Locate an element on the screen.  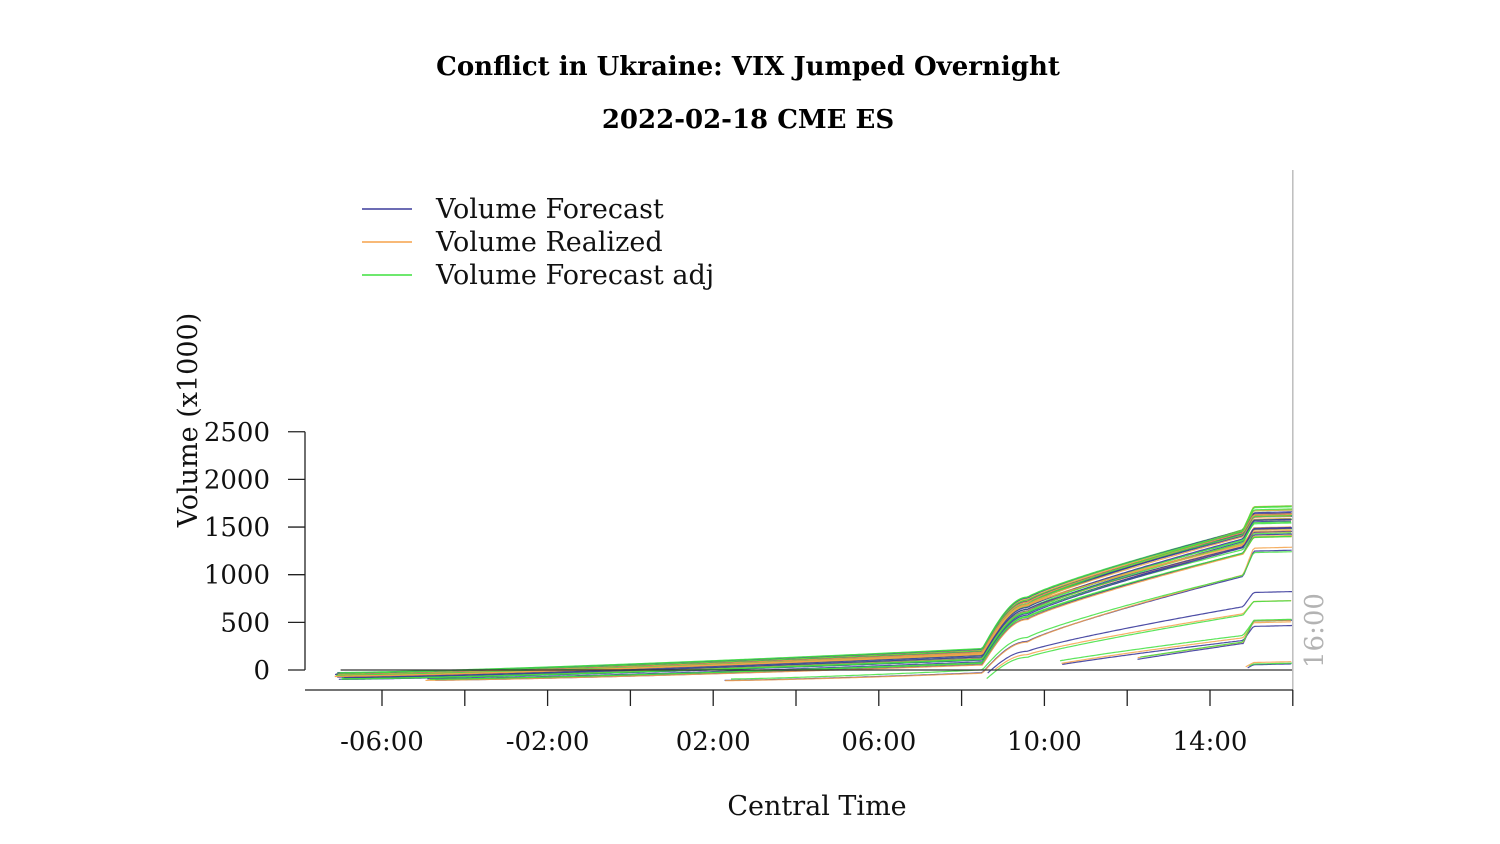
y-tick-label: 1500 is located at coordinates (237, 528).